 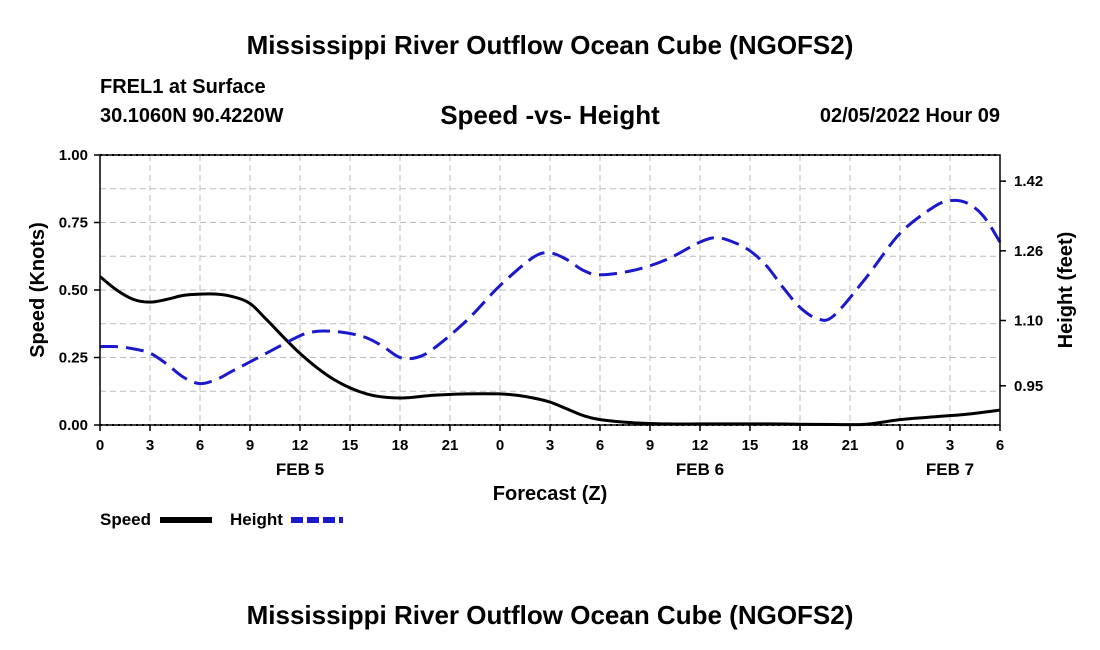 What do you see at coordinates (73, 425) in the screenshot?
I see `y-left-tick-label: 0.00` at bounding box center [73, 425].